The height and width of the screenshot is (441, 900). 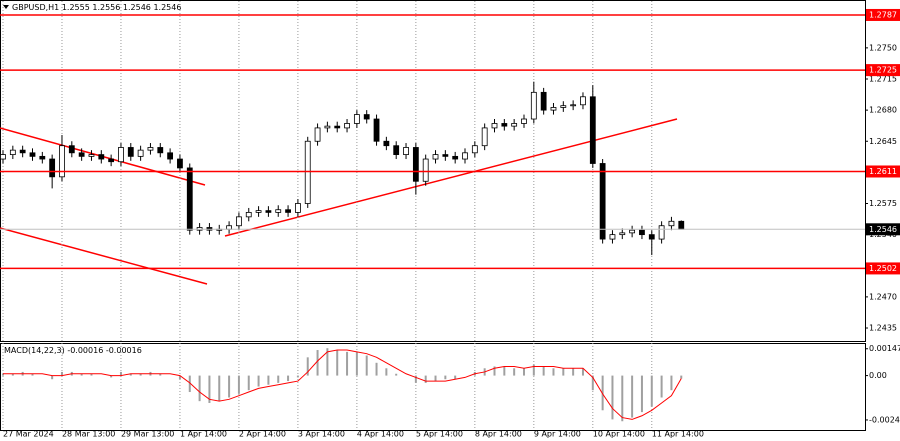 What do you see at coordinates (878, 375) in the screenshot?
I see `y-tick-label: 0.00` at bounding box center [878, 375].